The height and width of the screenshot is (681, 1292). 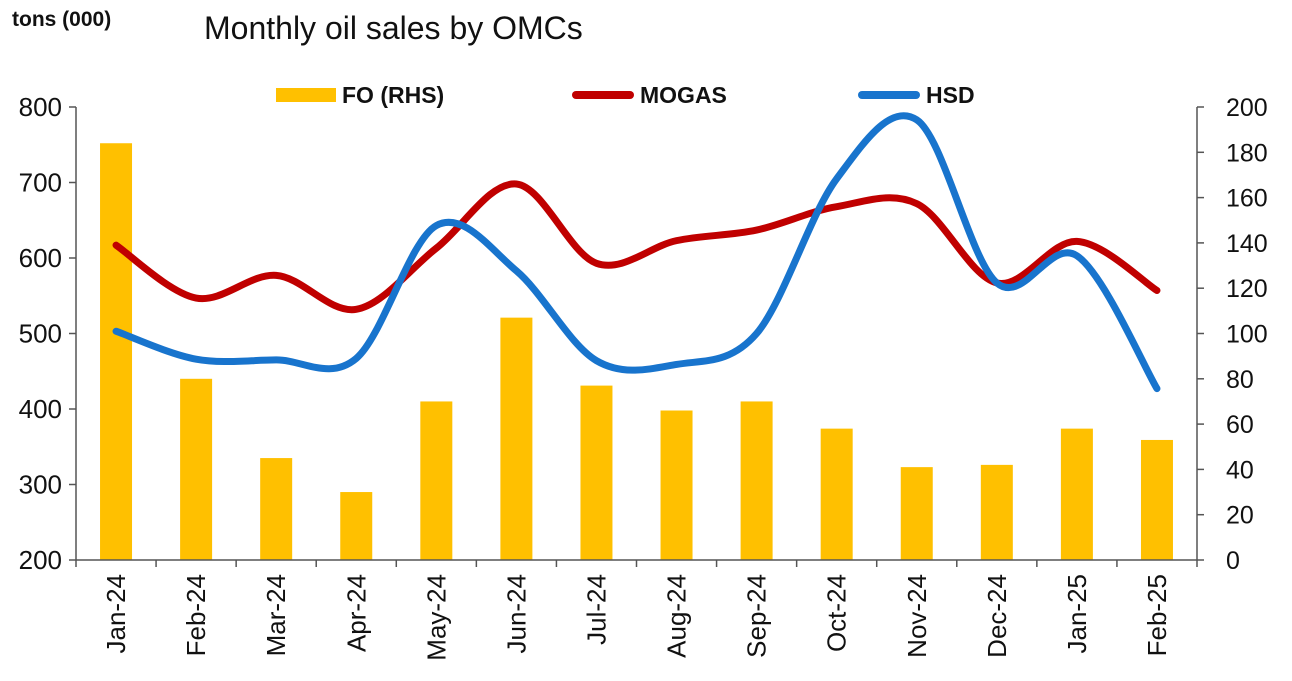 I want to click on left-axis-tick-label: 300, so click(x=40, y=485).